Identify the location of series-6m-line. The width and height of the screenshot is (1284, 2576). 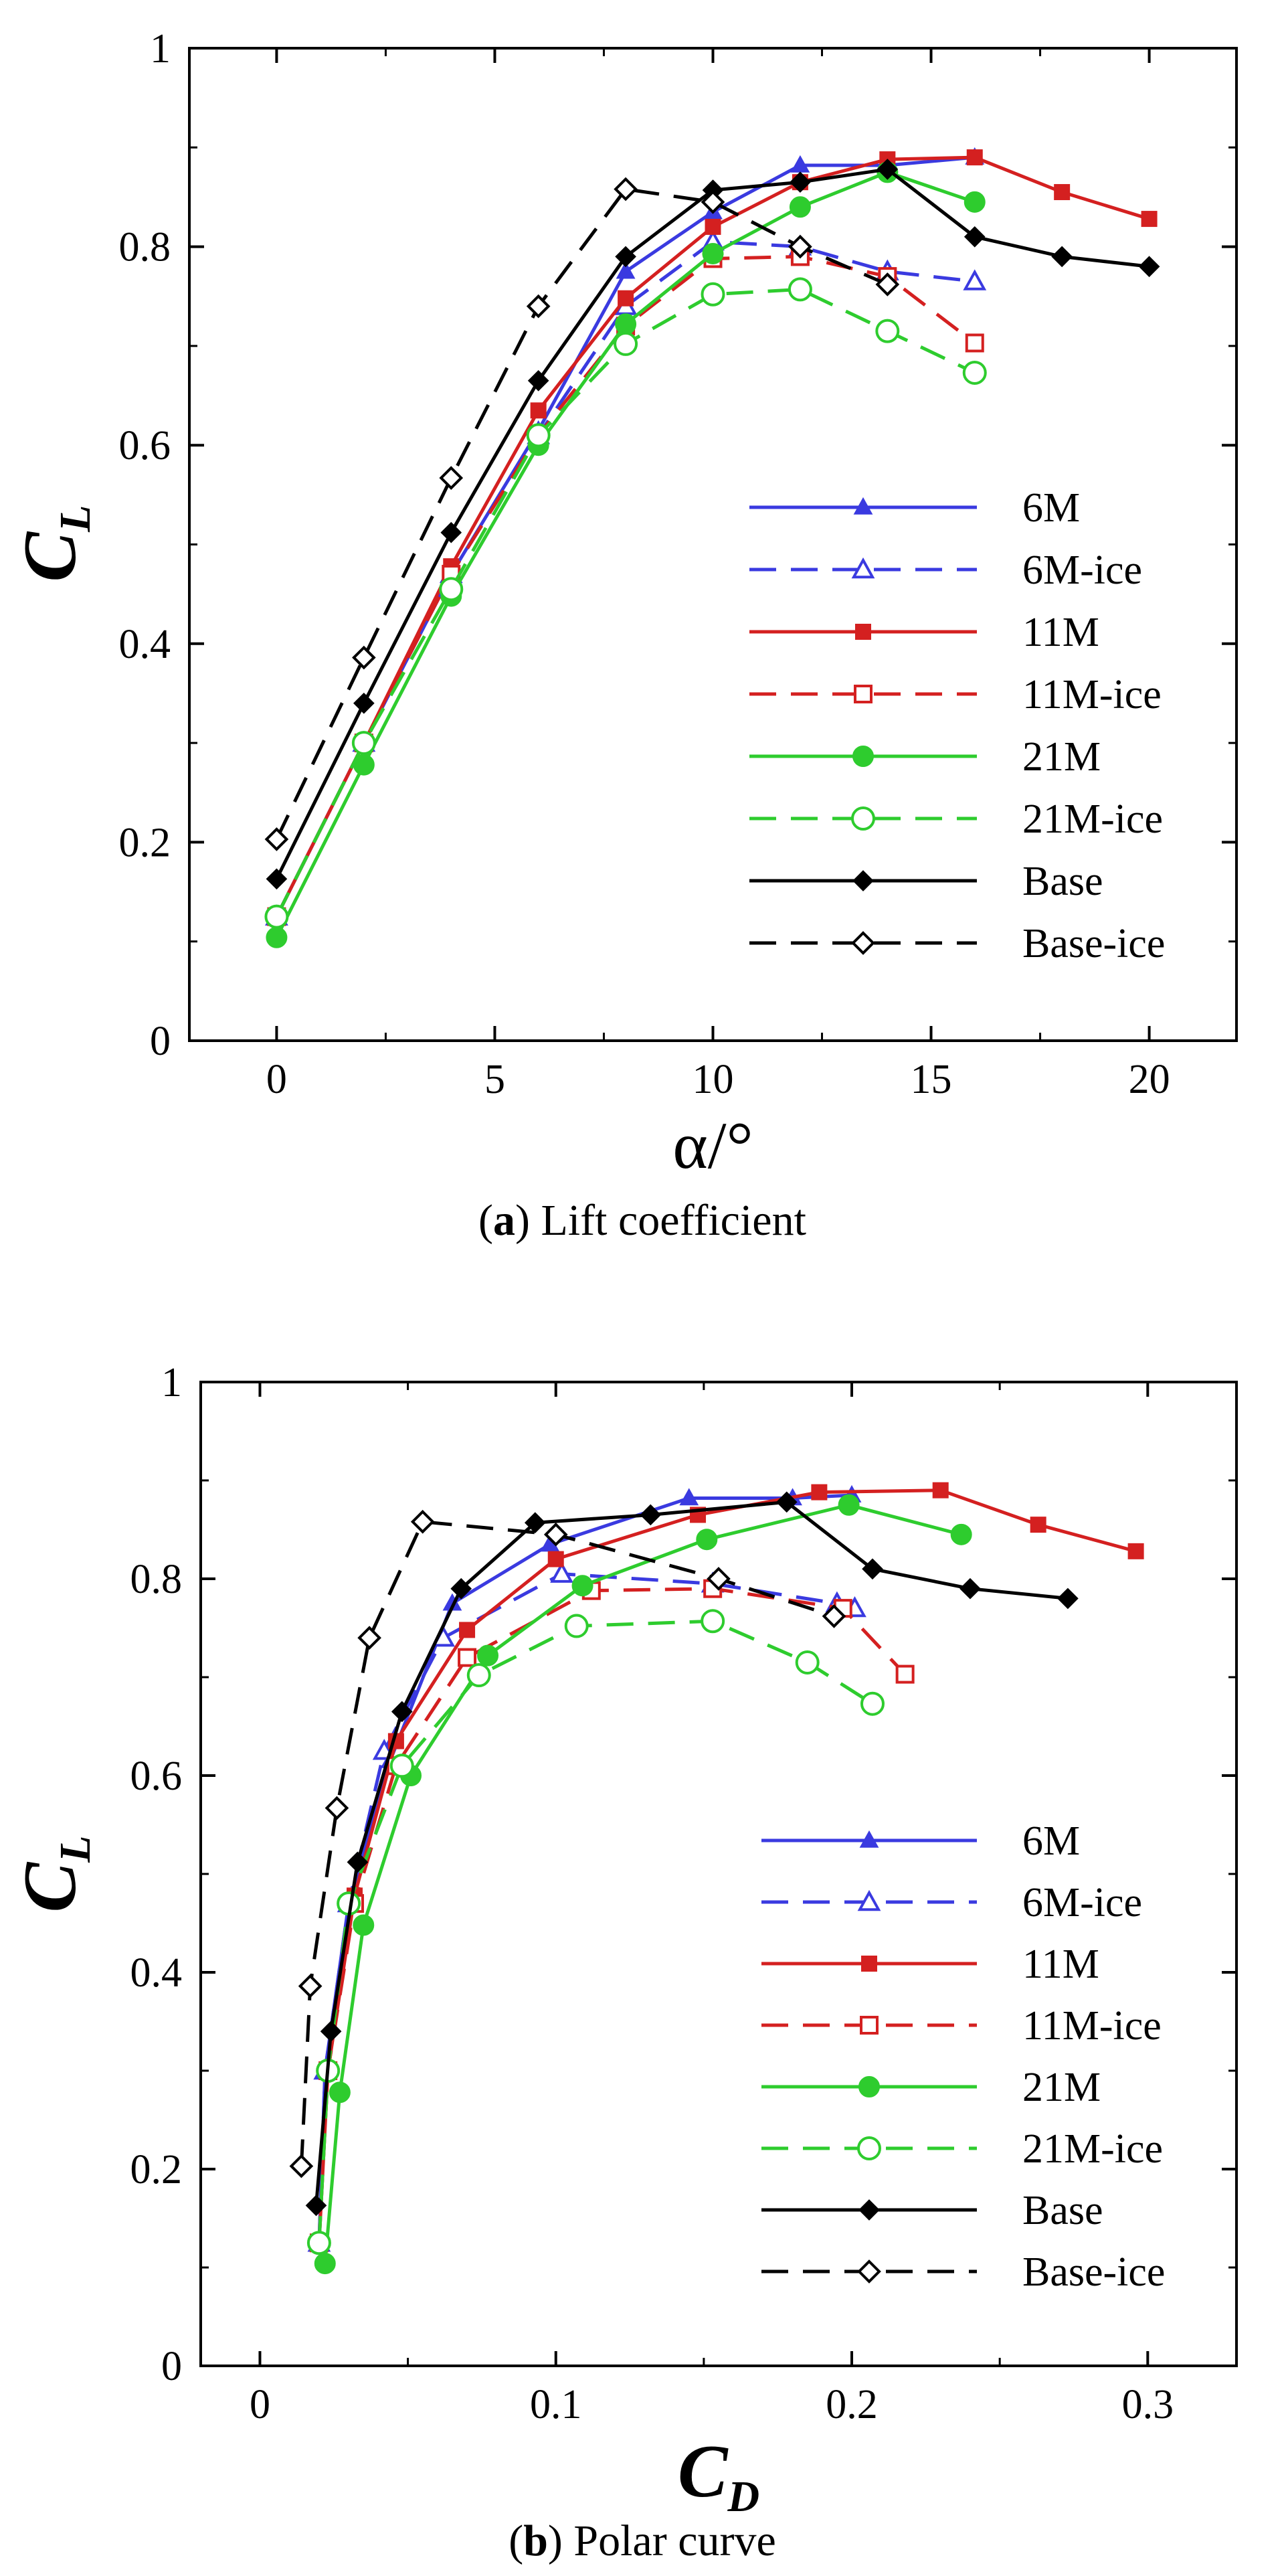
(584, 1868).